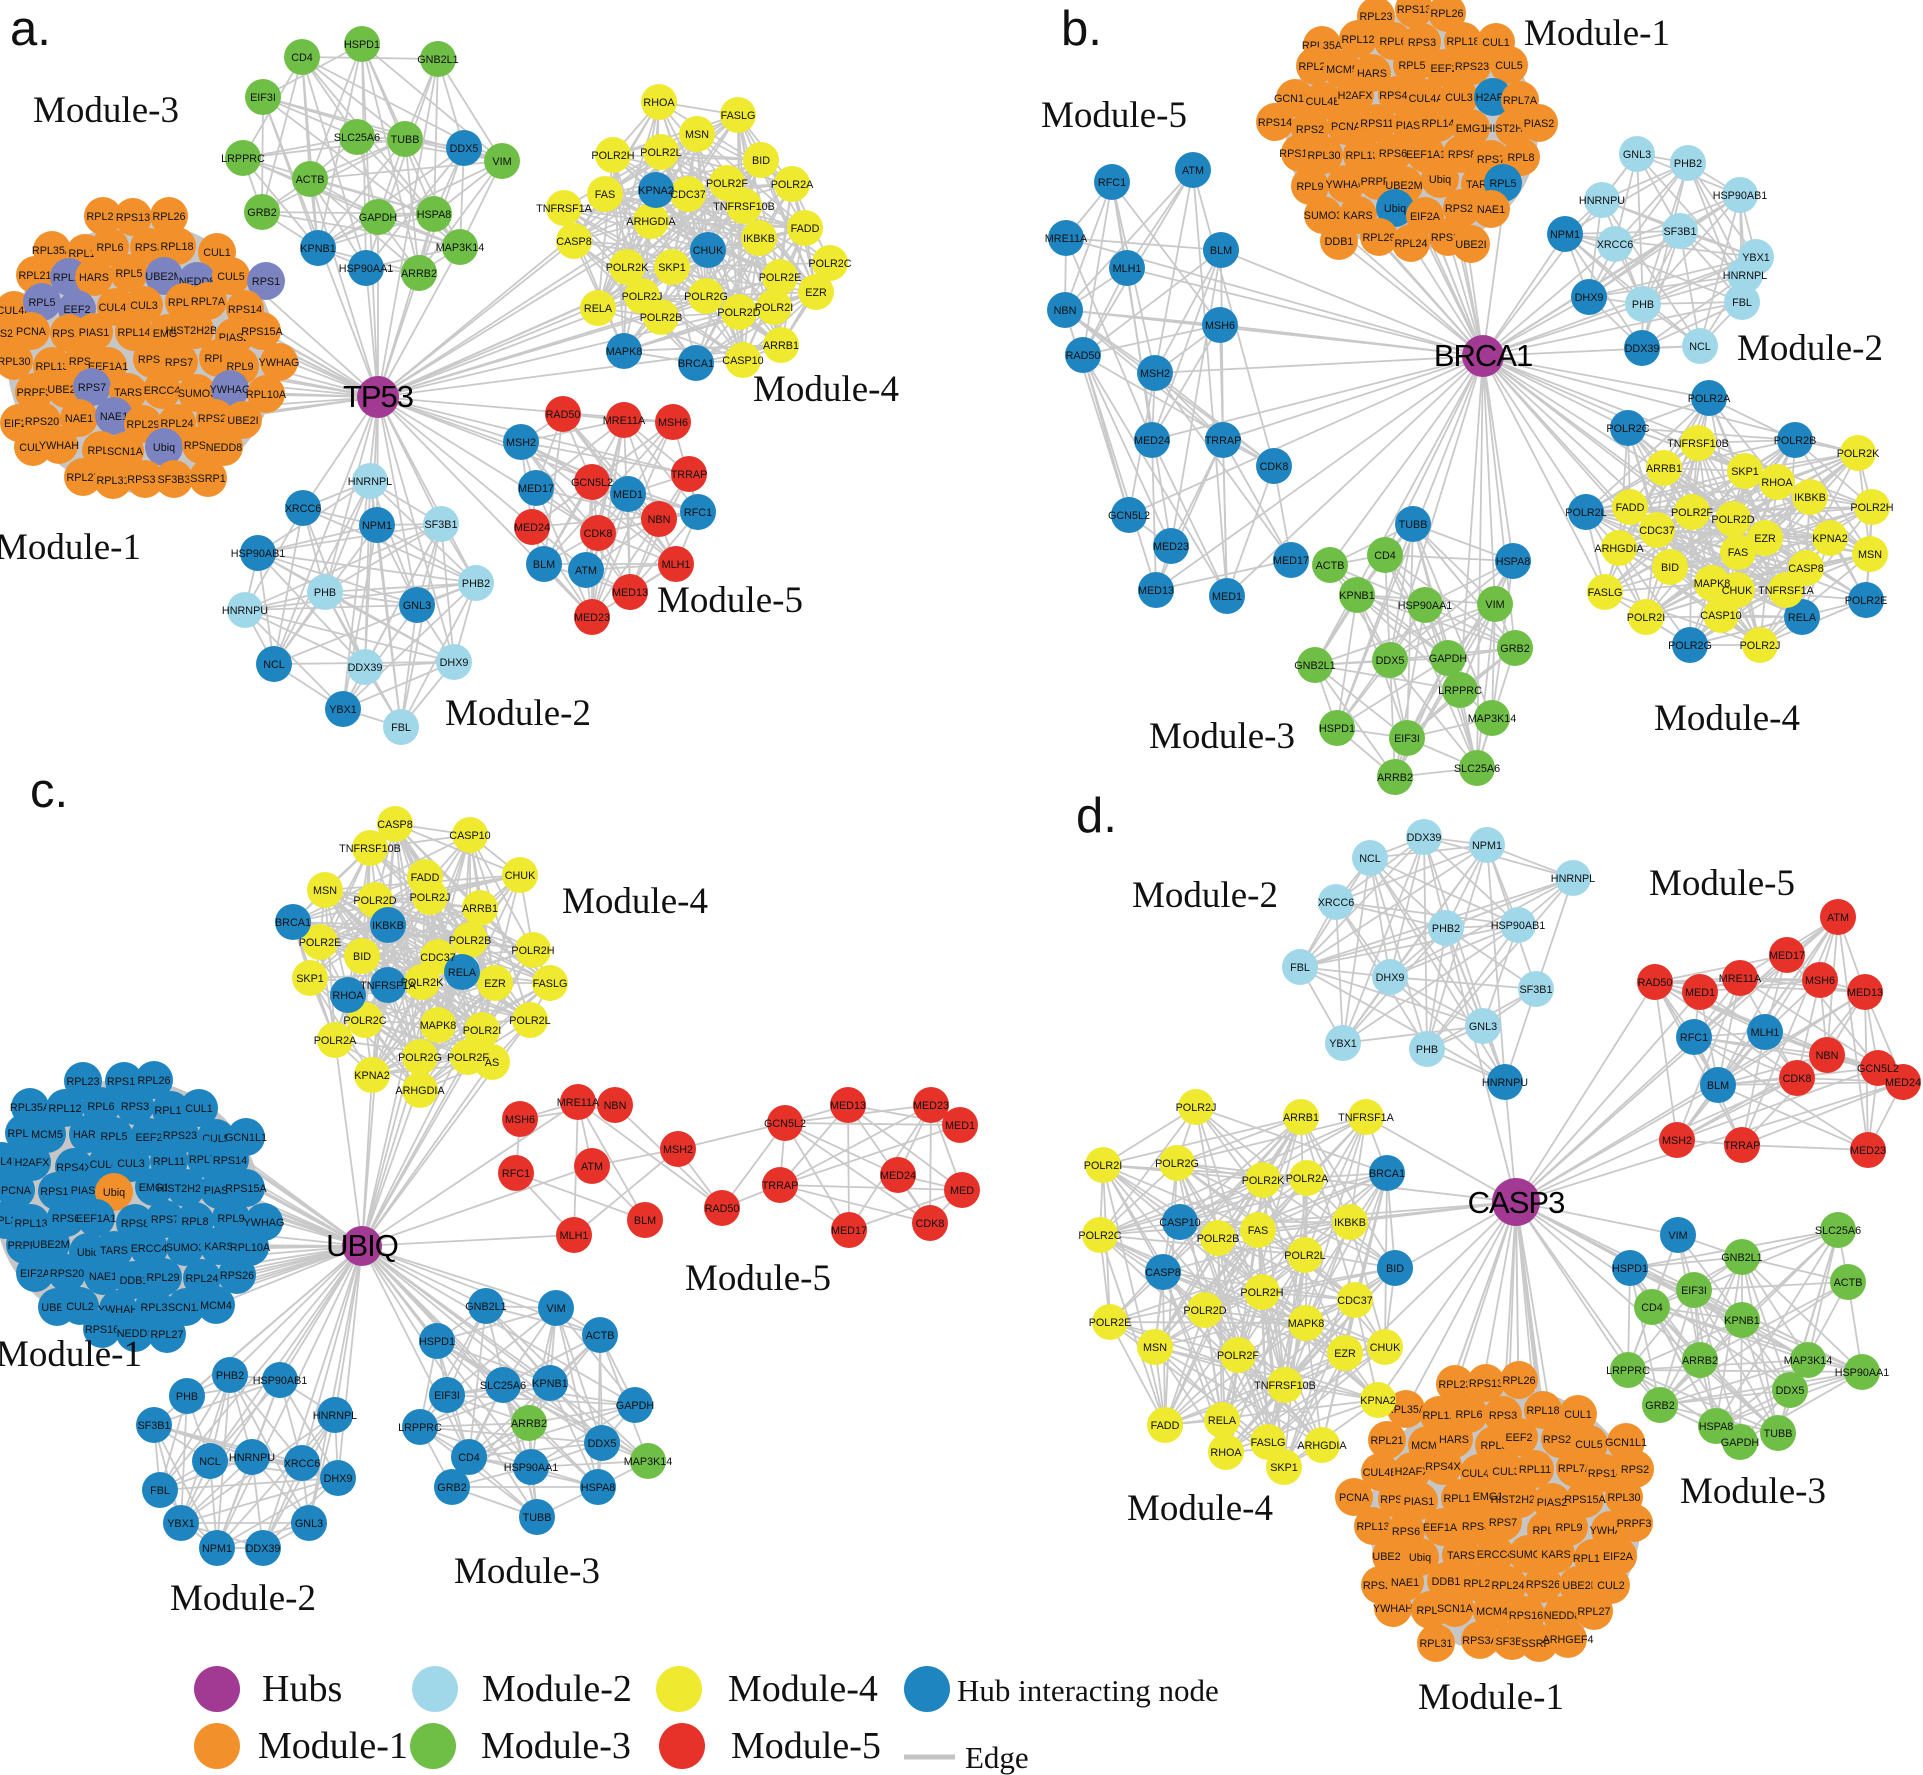 Image resolution: width=1923 pixels, height=1775 pixels. Describe the element at coordinates (1387, 1174) in the screenshot. I see `svg-text: BRCA1` at that location.